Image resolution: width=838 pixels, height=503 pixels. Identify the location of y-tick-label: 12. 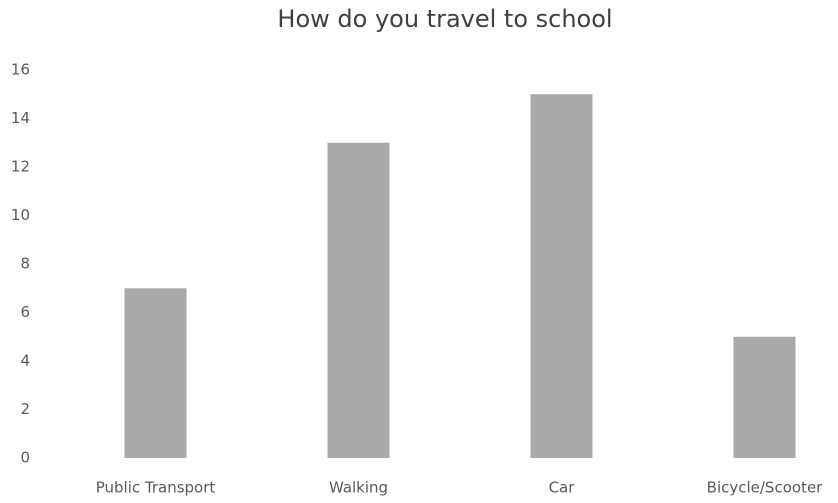
(20, 167).